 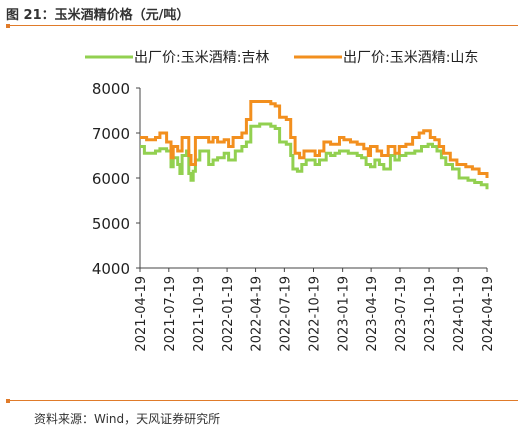 What do you see at coordinates (201, 58) in the screenshot?
I see `legend-label-jilin: 出厂价:玉米酒精:吉林` at bounding box center [201, 58].